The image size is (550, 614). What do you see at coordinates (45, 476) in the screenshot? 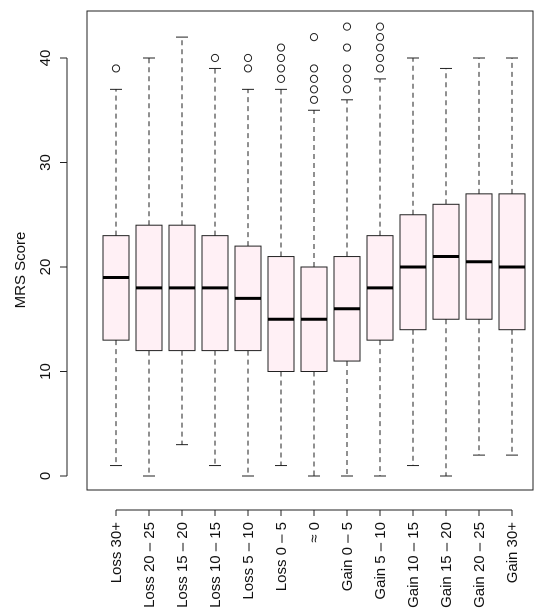
I see `y-tick-label: 0` at bounding box center [45, 476].